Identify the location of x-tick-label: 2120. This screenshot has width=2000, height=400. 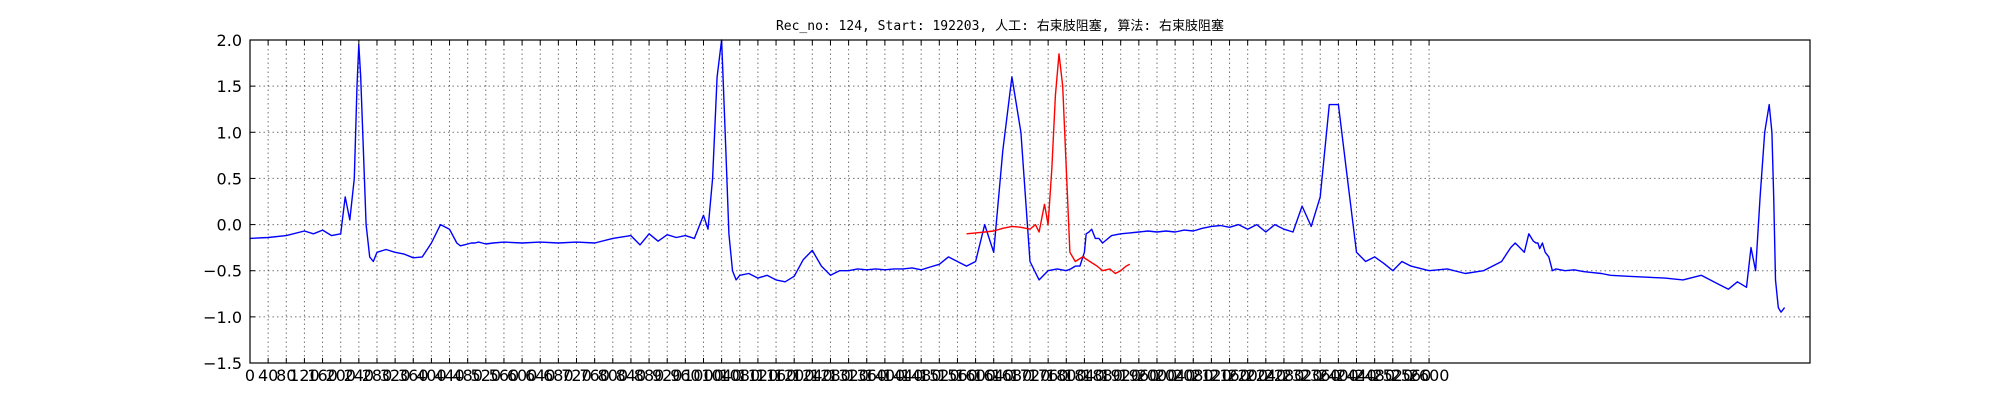
(1211, 375).